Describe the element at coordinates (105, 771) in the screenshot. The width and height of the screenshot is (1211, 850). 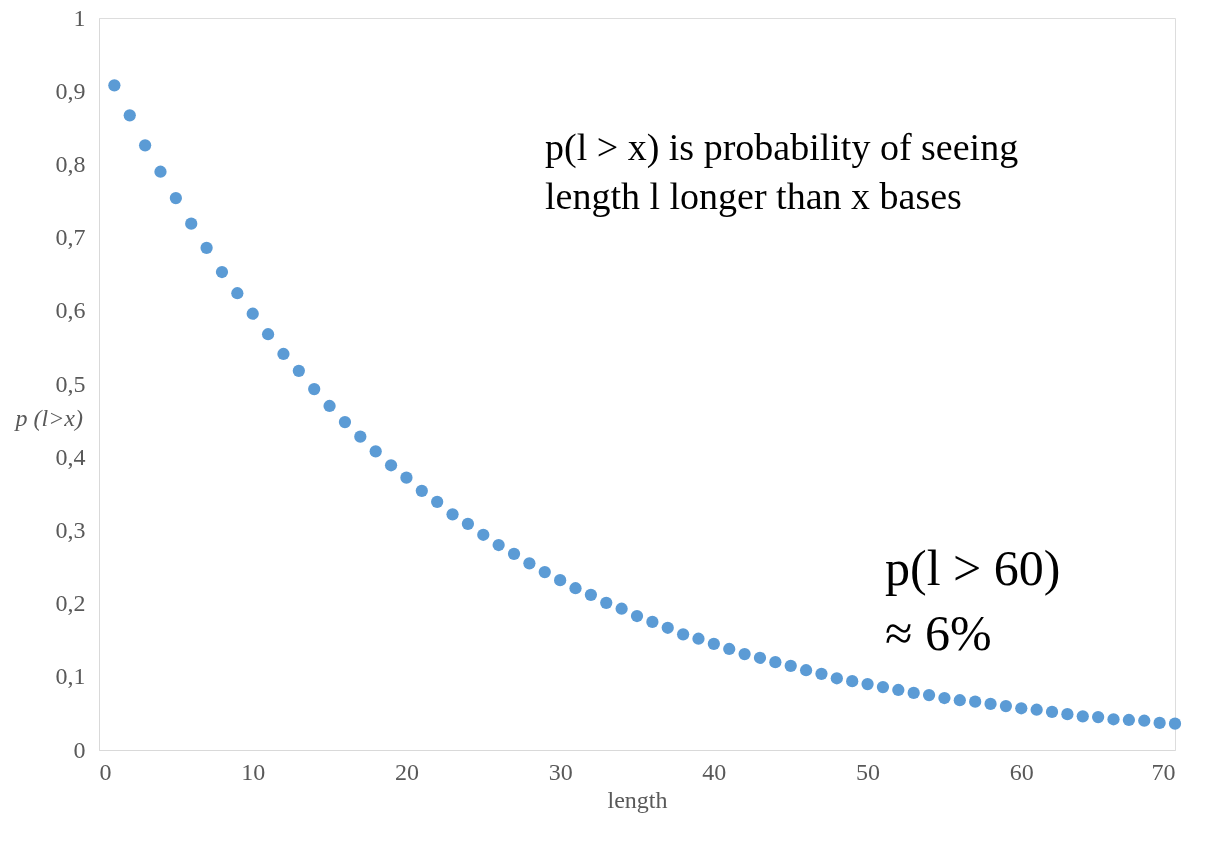
I see `x-tick-label: 0` at that location.